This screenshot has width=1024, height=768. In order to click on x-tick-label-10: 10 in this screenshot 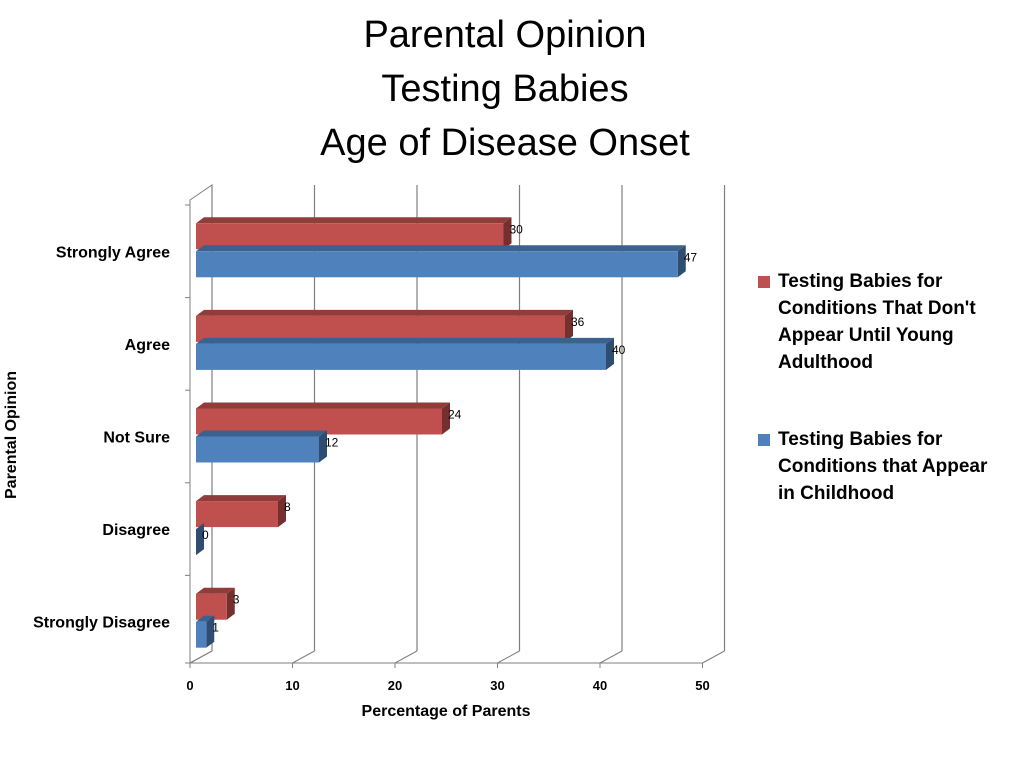, I will do `click(292, 685)`.